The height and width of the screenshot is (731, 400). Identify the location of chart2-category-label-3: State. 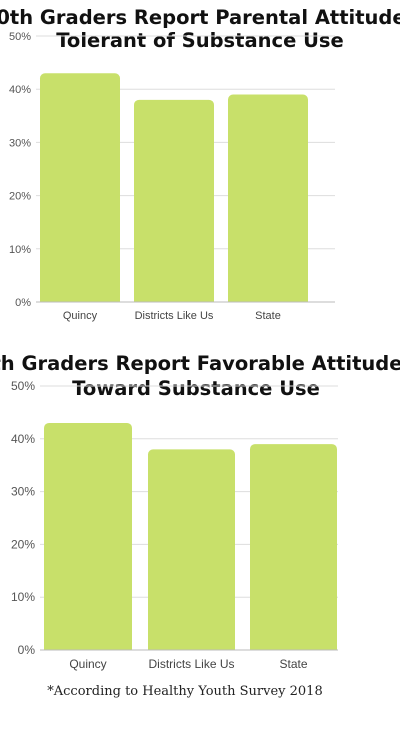
(293, 664).